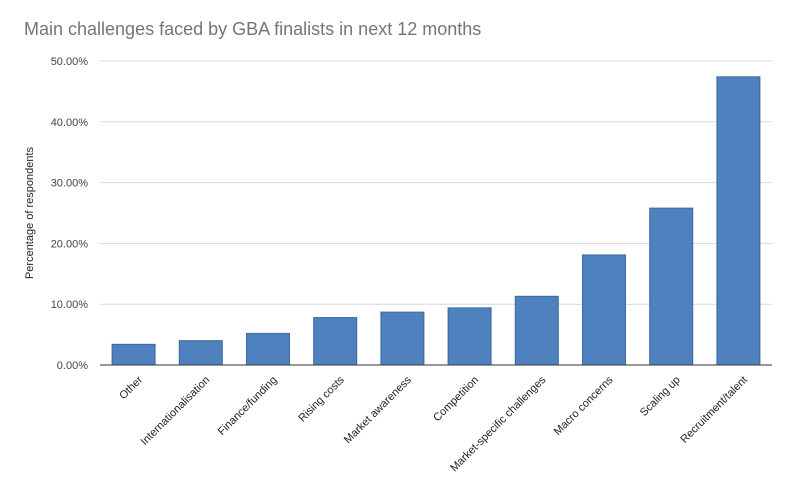  Describe the element at coordinates (176, 411) in the screenshot. I see `x-tick-label: Internationalisation` at that location.